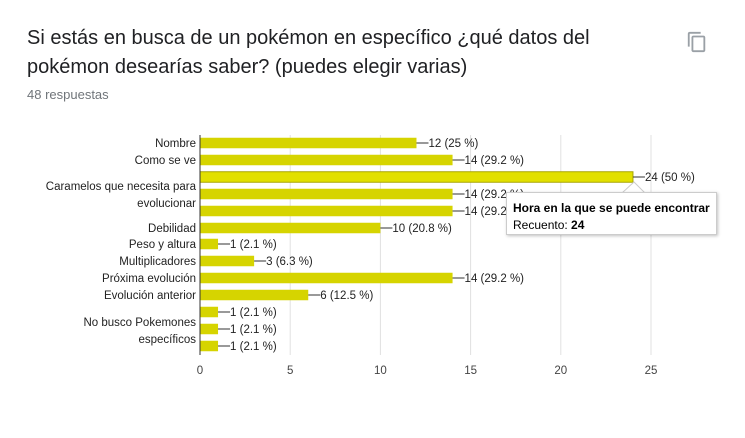  What do you see at coordinates (172, 229) in the screenshot?
I see `category-label: Debilidad` at bounding box center [172, 229].